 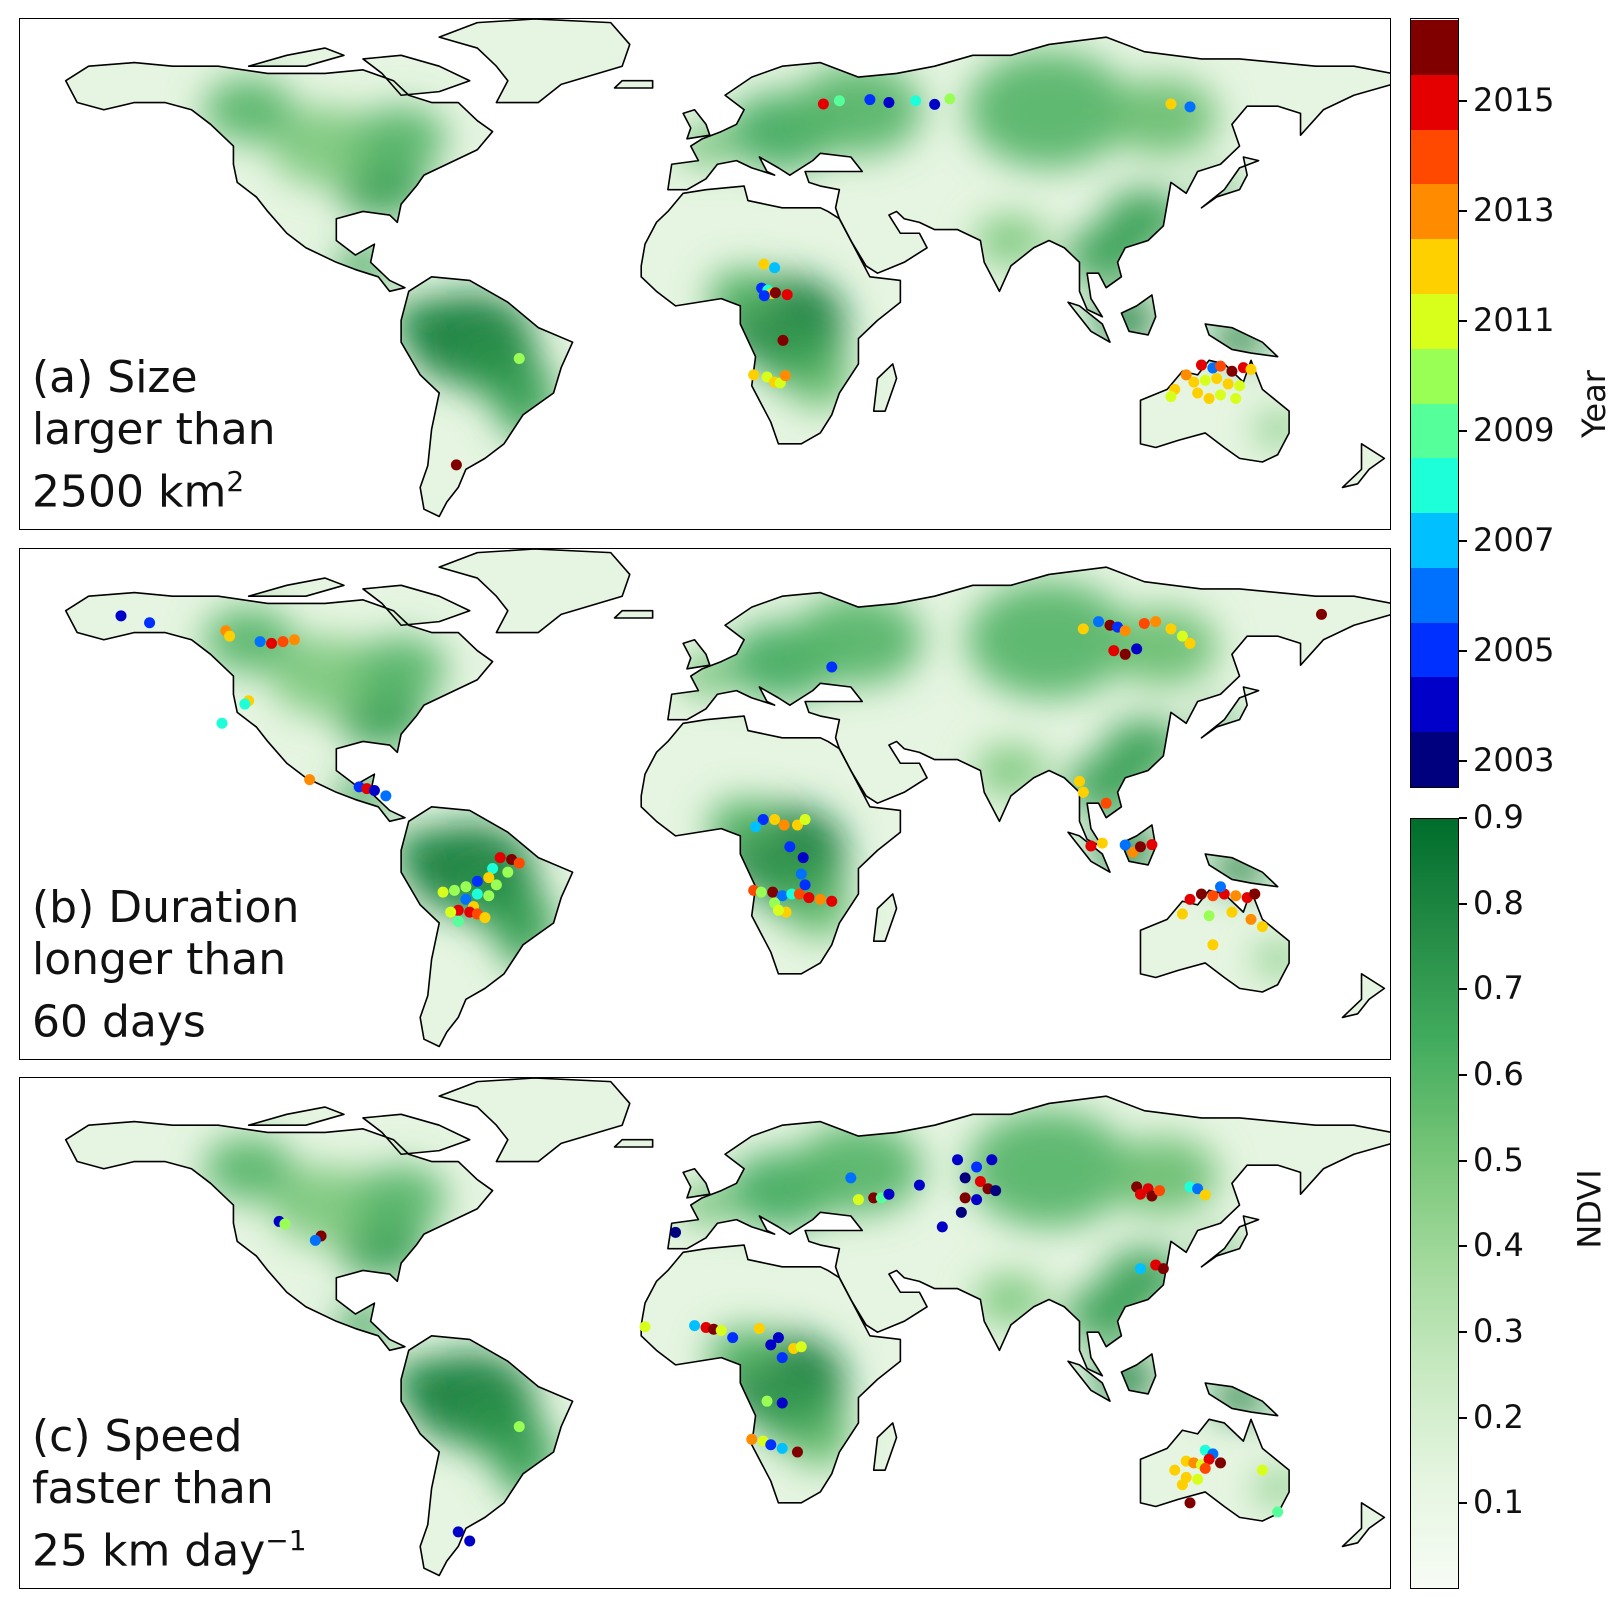 What do you see at coordinates (1514, 649) in the screenshot?
I see `year-colorbar-tick-label: 2005` at bounding box center [1514, 649].